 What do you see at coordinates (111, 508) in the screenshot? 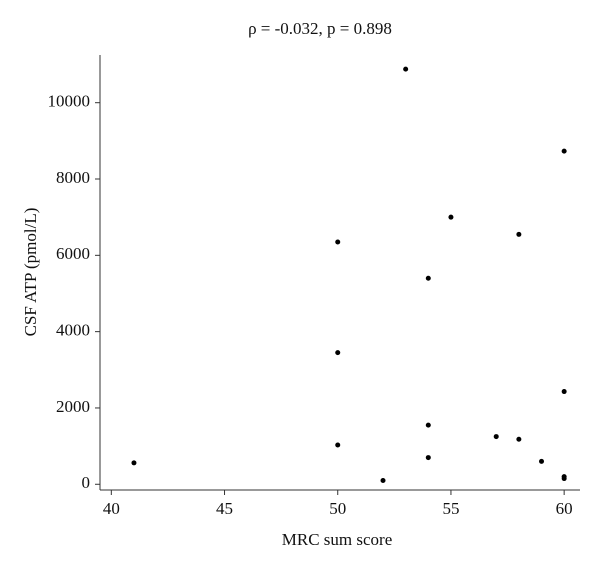
I see `x-tick-label: 40` at bounding box center [111, 508].